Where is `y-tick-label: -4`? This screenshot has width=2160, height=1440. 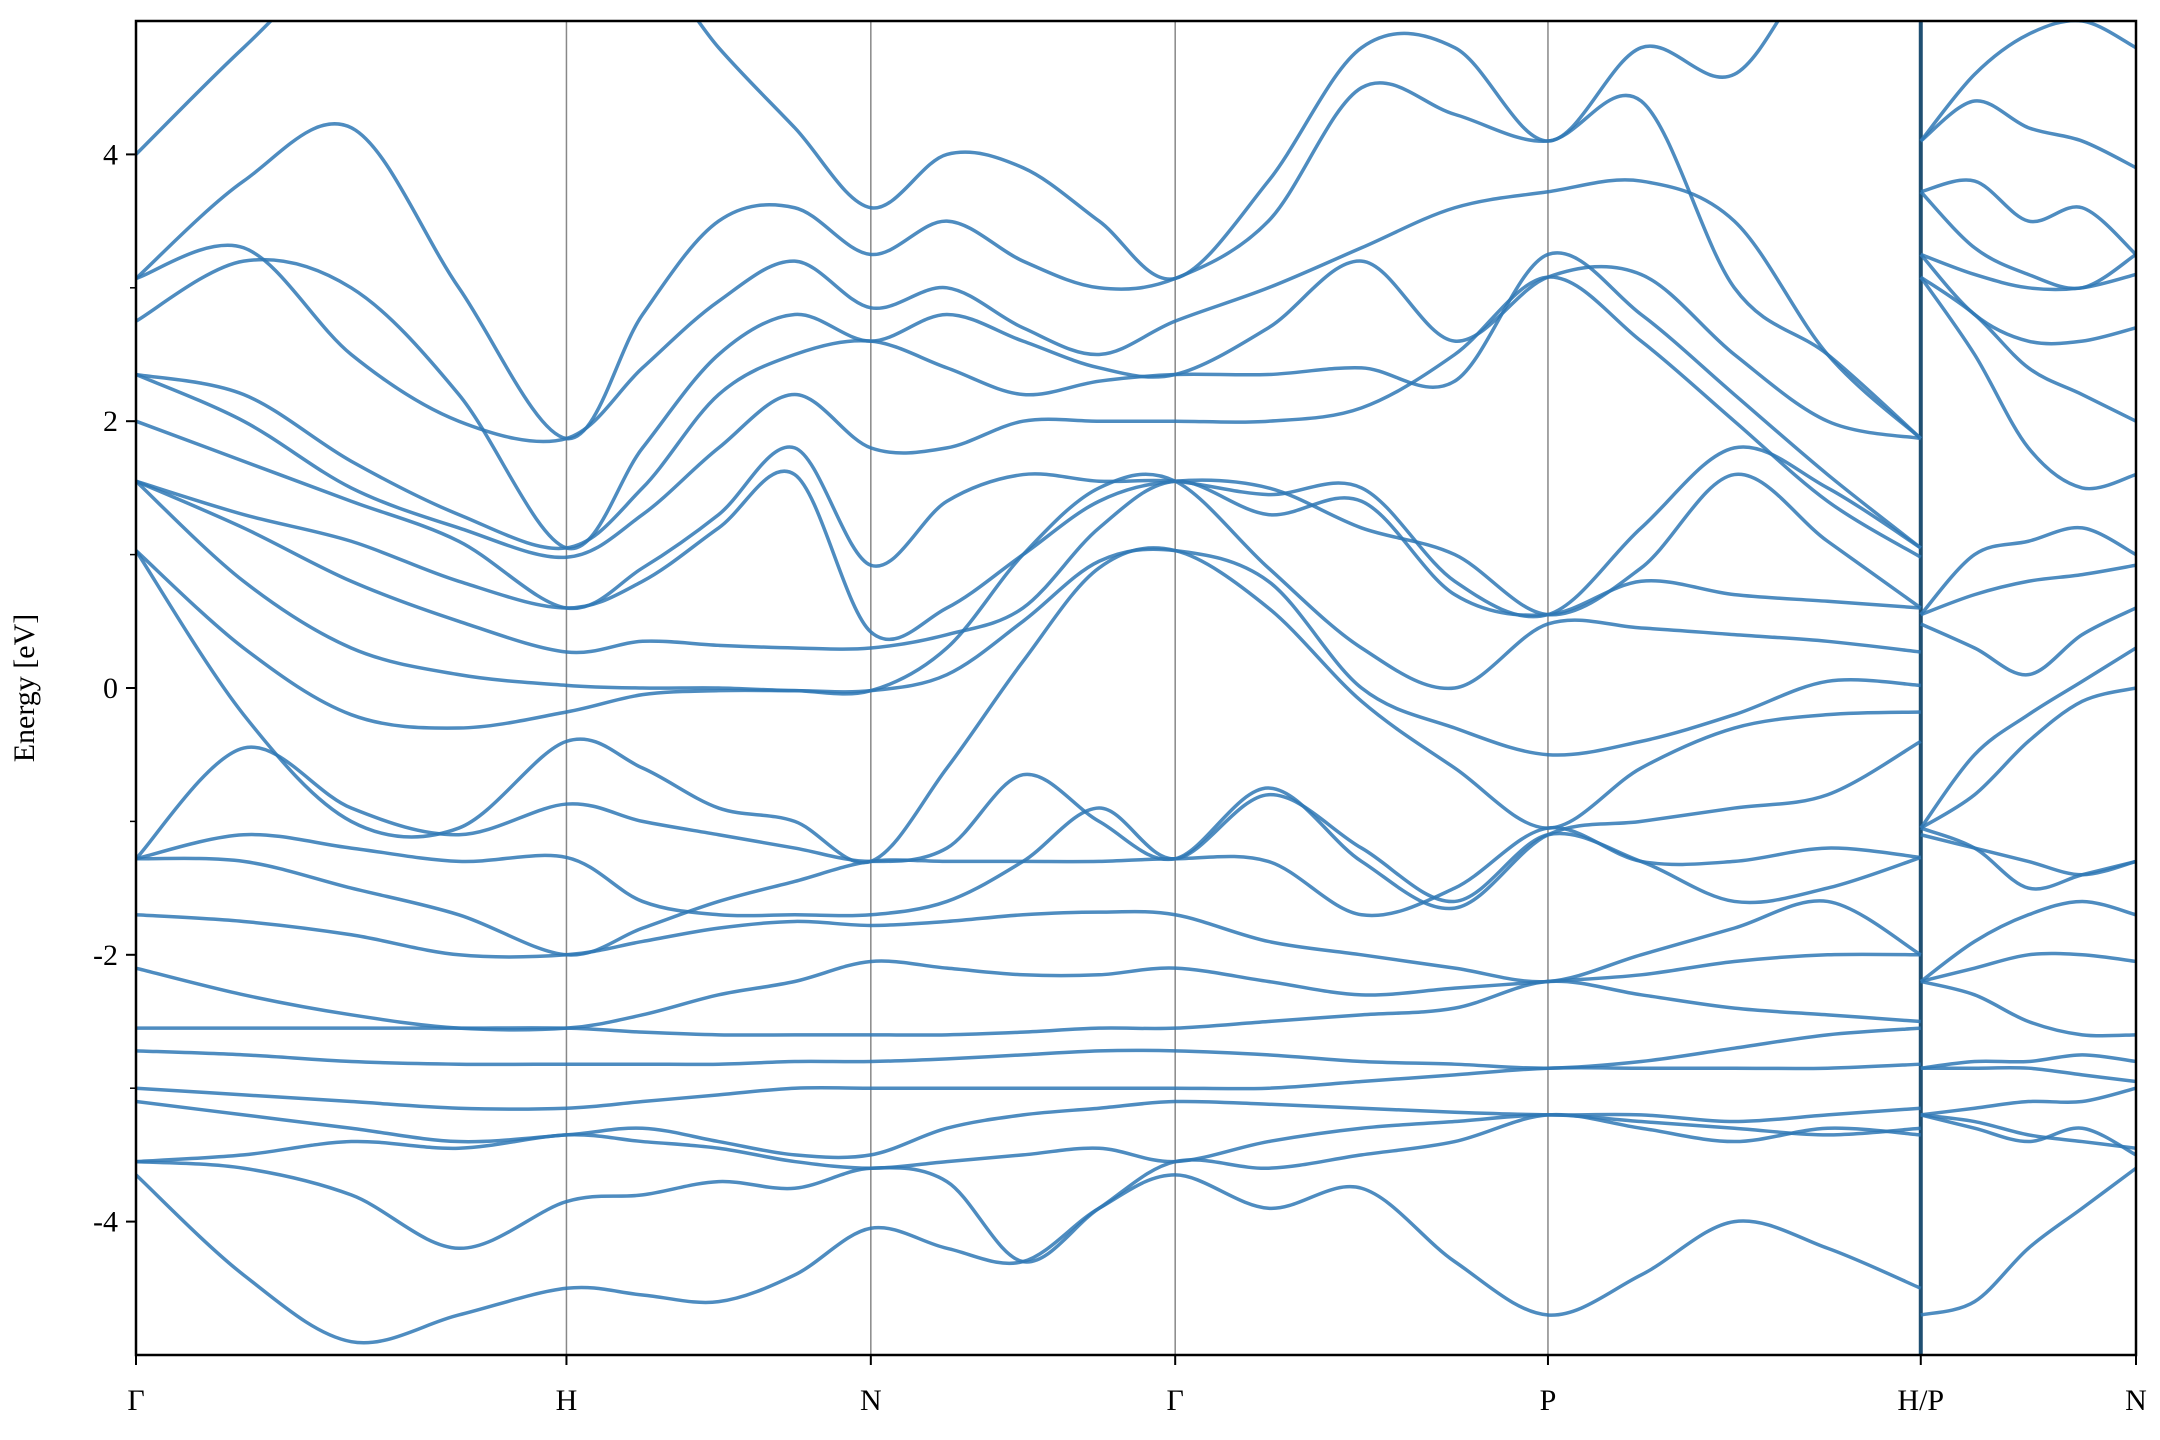
y-tick-label: -4 is located at coordinates (105, 1222).